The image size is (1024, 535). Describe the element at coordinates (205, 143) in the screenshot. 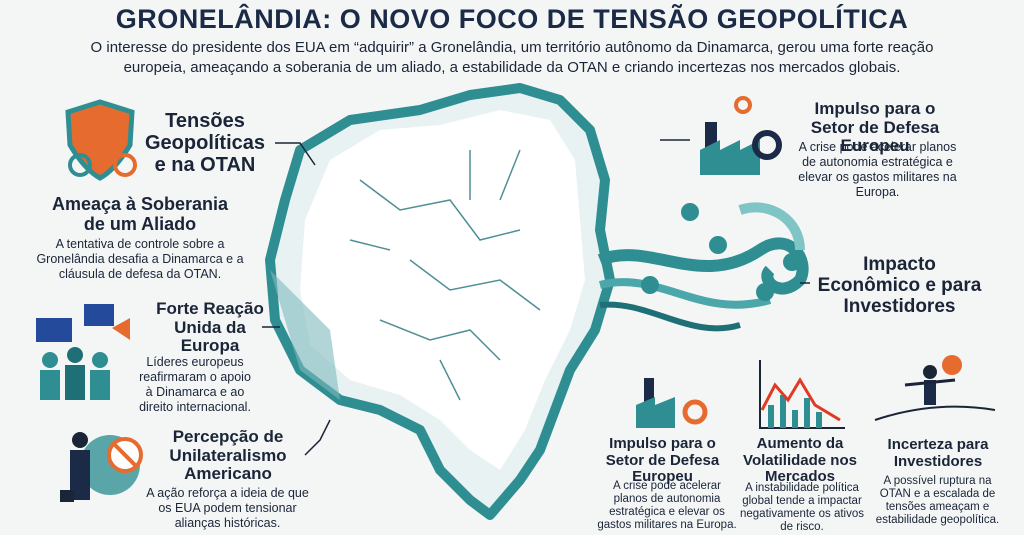

I see `section-heading: Tensões Geopolíticas e na OTAN` at that location.